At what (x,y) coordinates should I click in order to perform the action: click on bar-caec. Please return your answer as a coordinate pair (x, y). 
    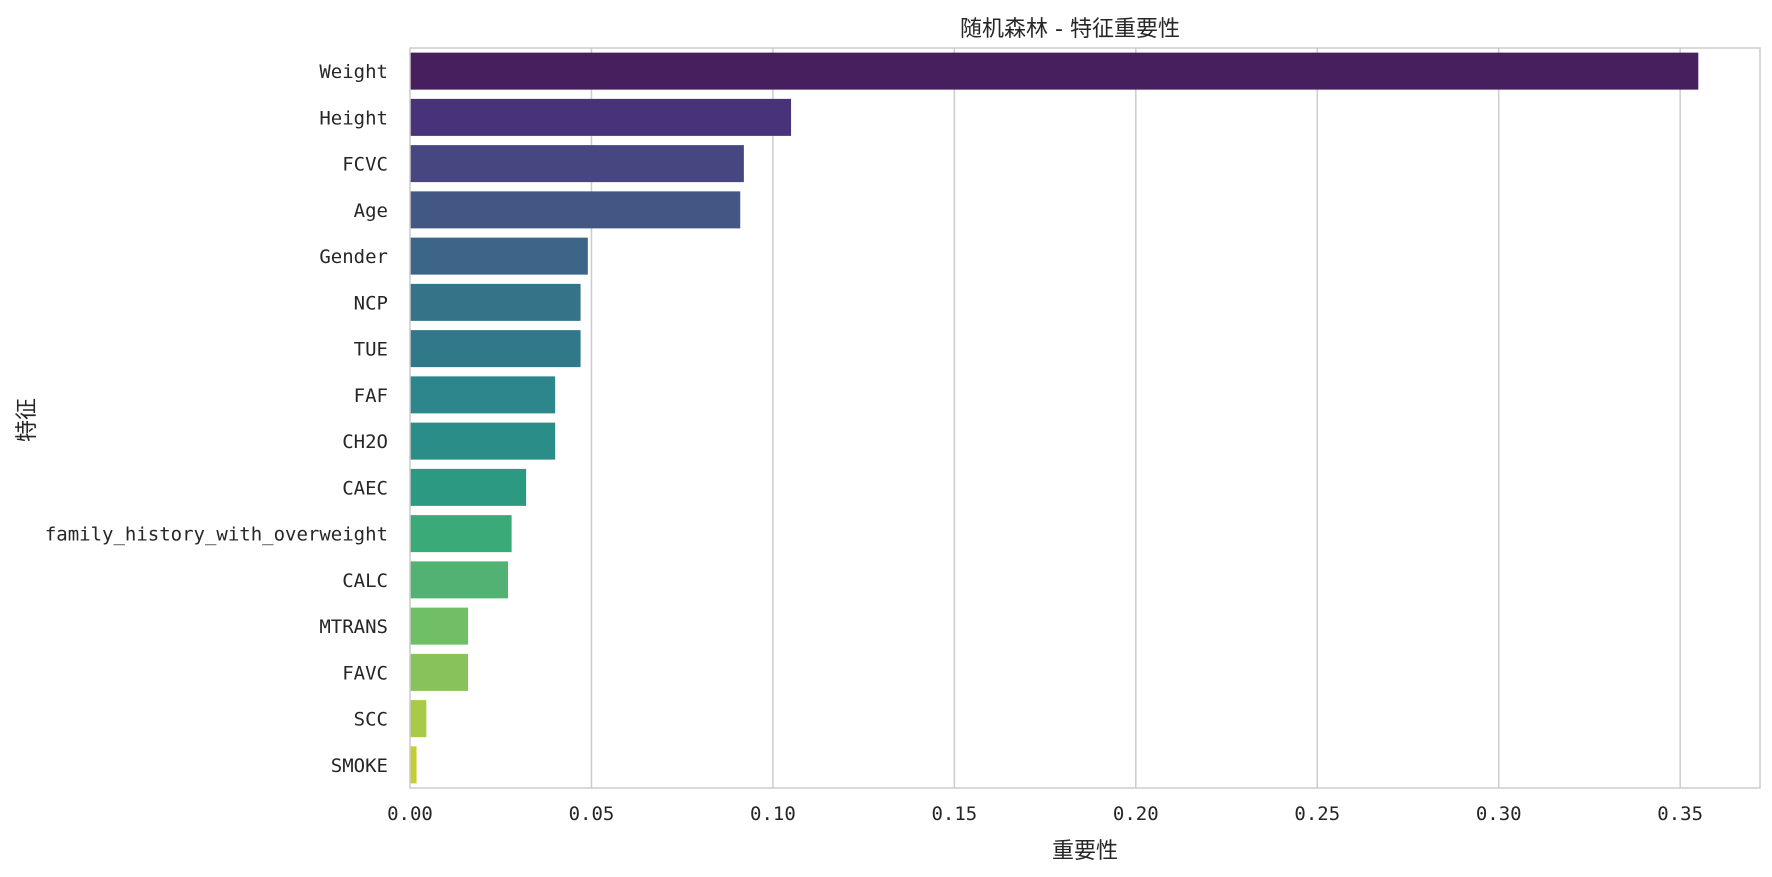
    Looking at the image, I should click on (468, 487).